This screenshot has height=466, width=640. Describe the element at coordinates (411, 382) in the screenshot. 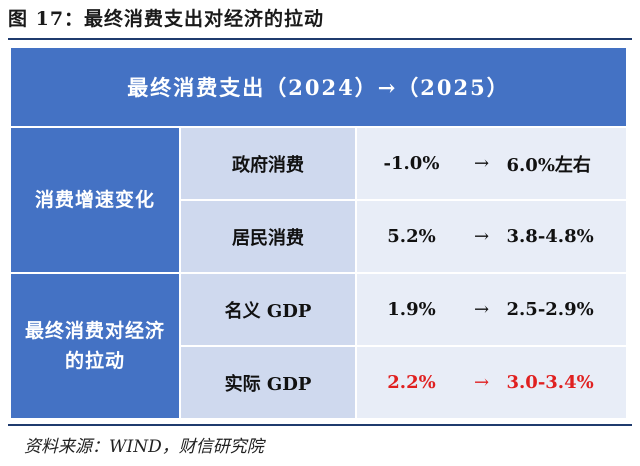

I see `value-from: 2.2%` at that location.